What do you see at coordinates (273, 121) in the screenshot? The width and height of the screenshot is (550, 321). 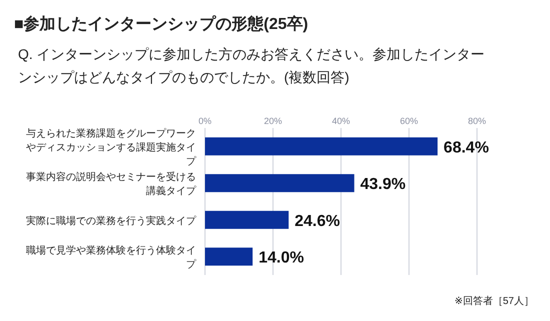 I see `x-tick-label: 20%` at bounding box center [273, 121].